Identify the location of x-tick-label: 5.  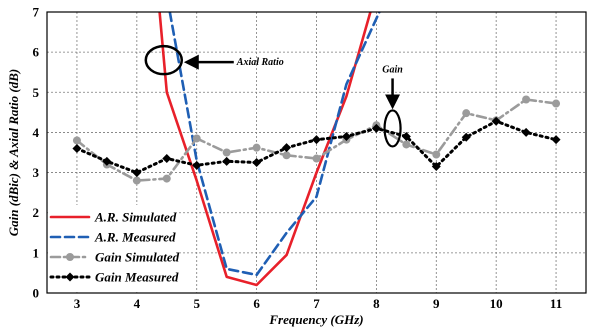
(196, 303).